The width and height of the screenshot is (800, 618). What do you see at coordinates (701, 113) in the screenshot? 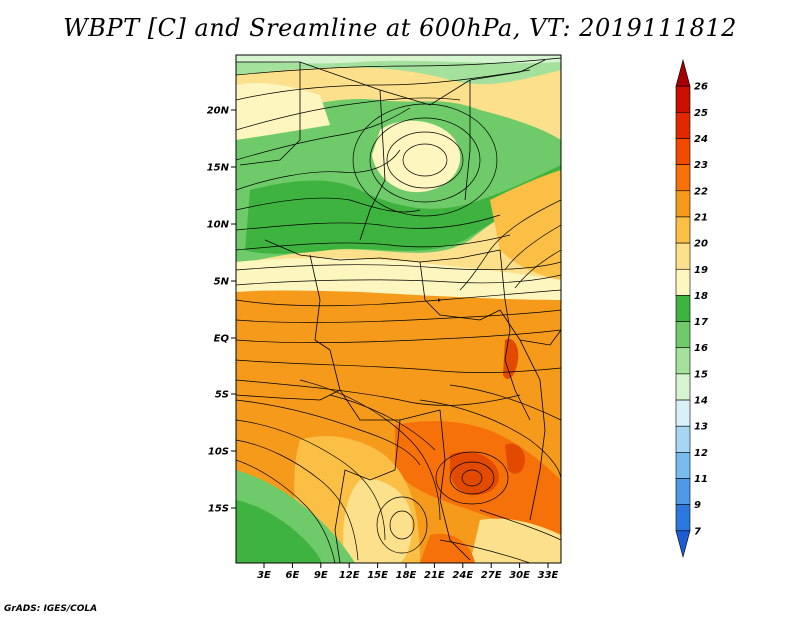
I see `colorbar-label: 25` at bounding box center [701, 113].